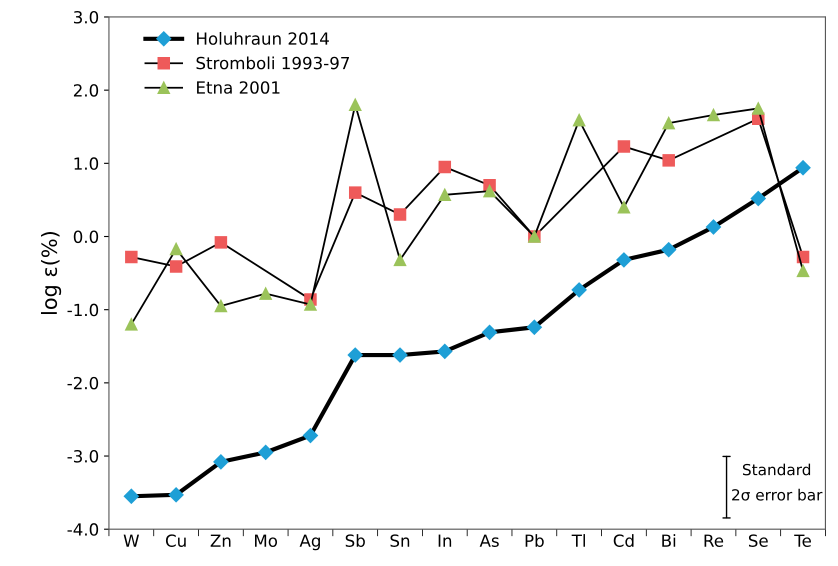 The width and height of the screenshot is (838, 566). I want to click on y-tick-label: -4.0, so click(83, 529).